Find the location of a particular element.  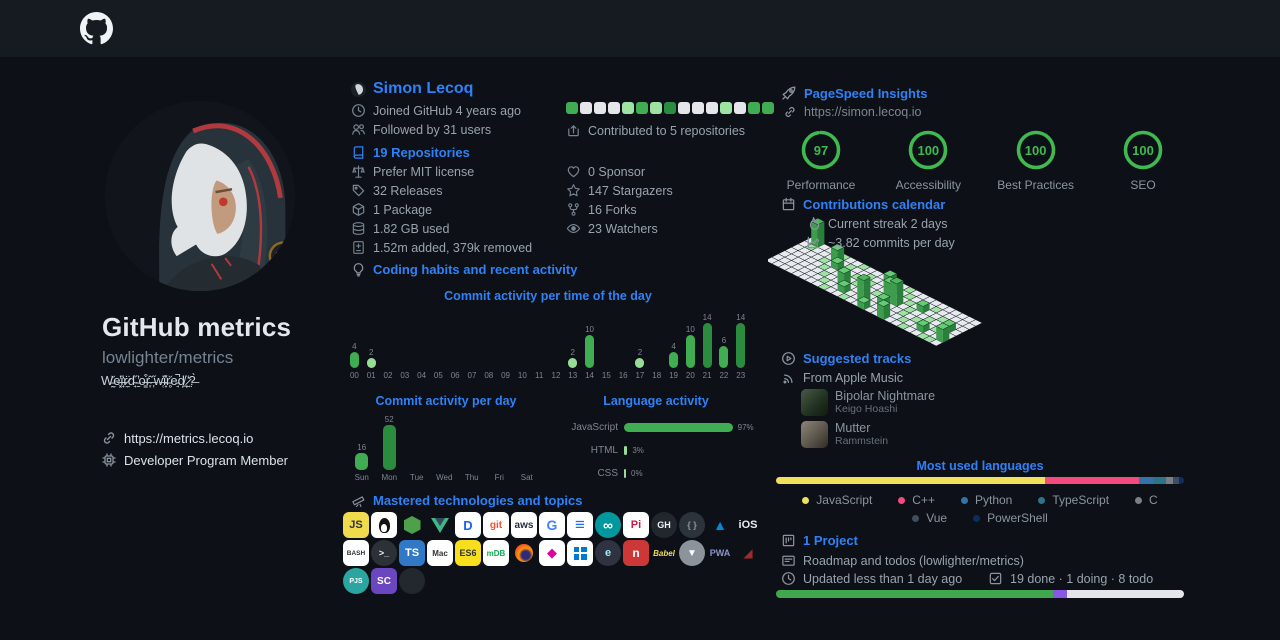

isometric-calendar is located at coordinates (875, 282).